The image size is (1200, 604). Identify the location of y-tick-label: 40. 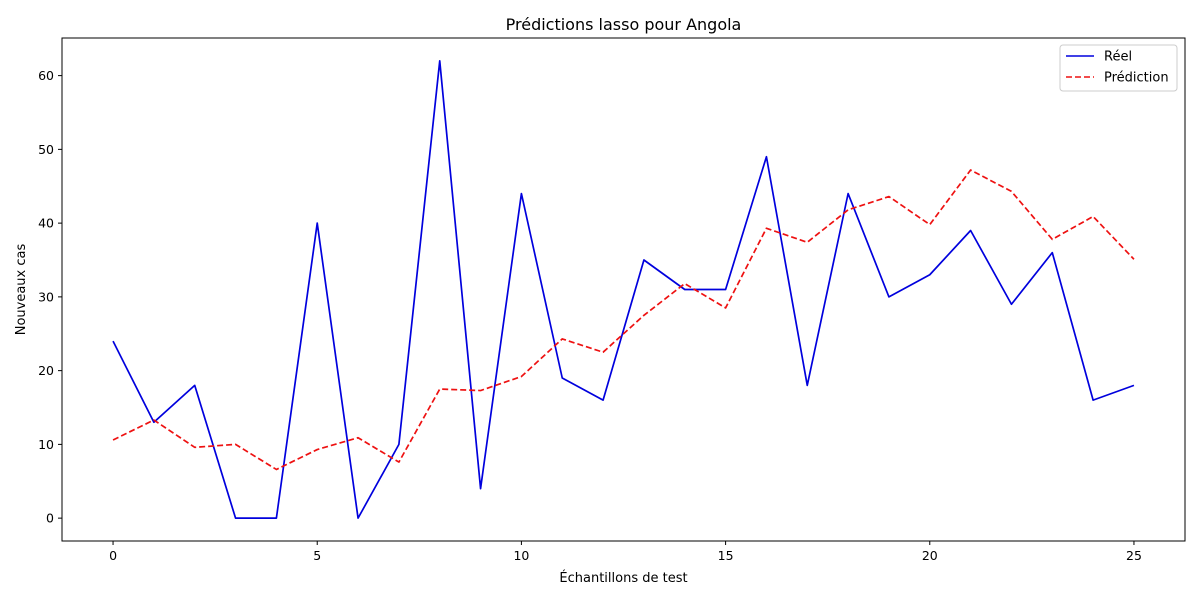
(46, 223).